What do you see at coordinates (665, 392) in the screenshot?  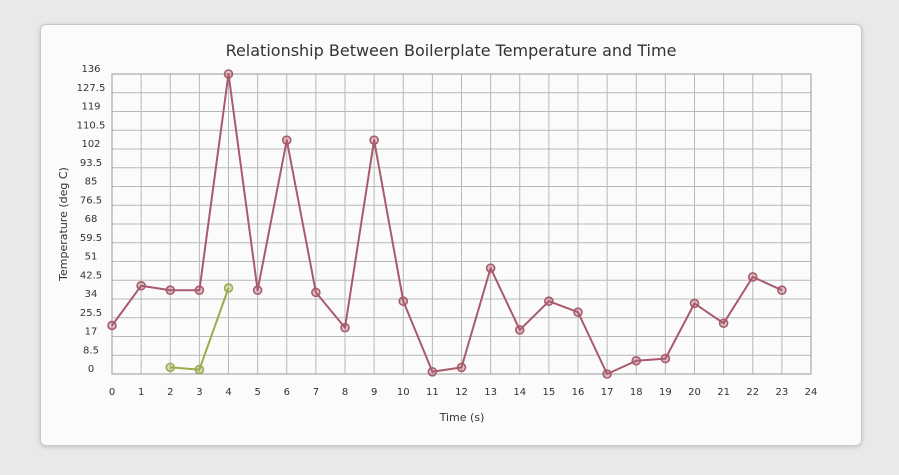 I see `x-tick-label: 19` at bounding box center [665, 392].